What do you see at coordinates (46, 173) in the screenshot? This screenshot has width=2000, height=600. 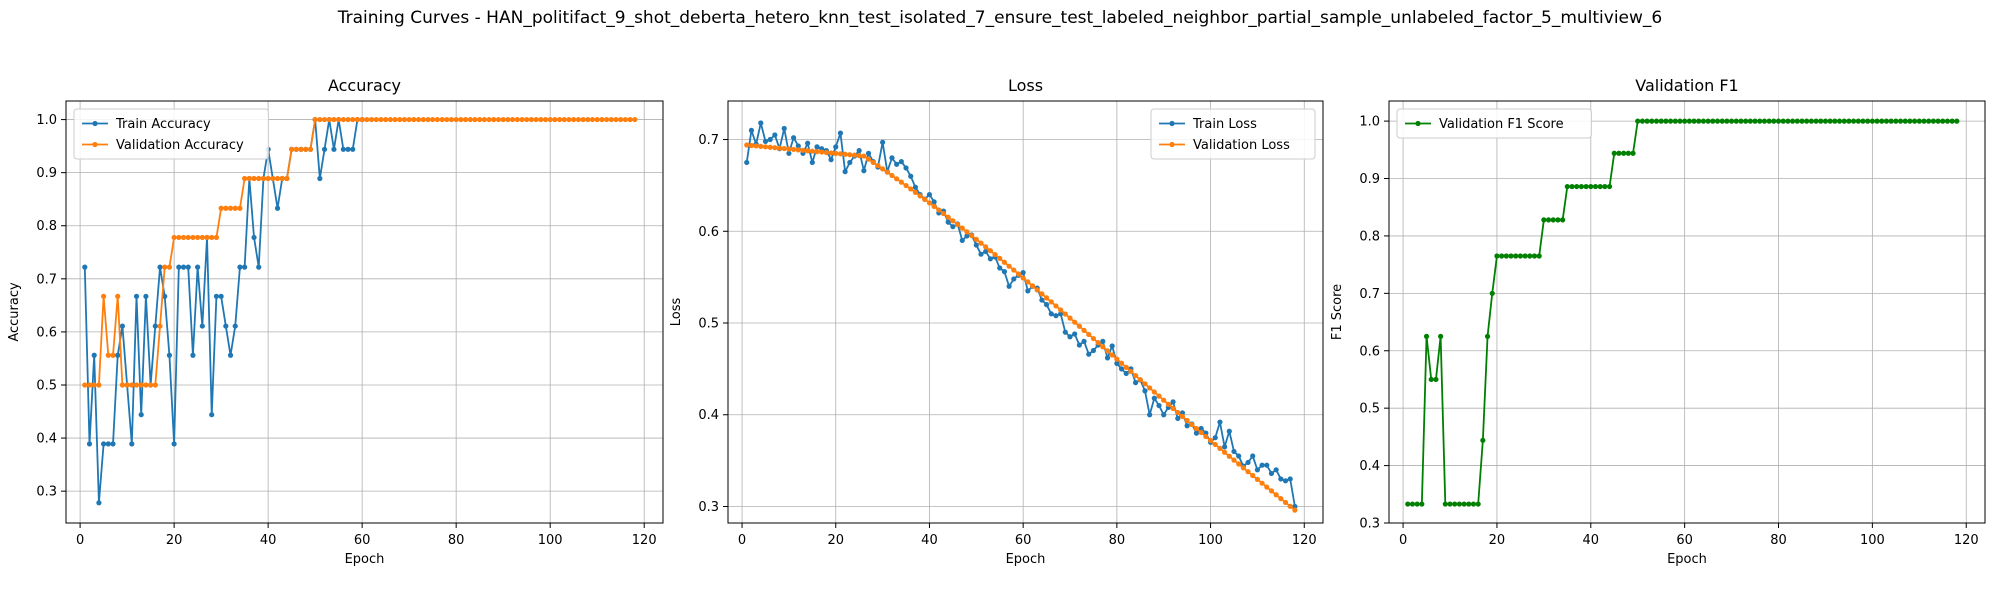 I see `y-tick-label: 0.9` at bounding box center [46, 173].